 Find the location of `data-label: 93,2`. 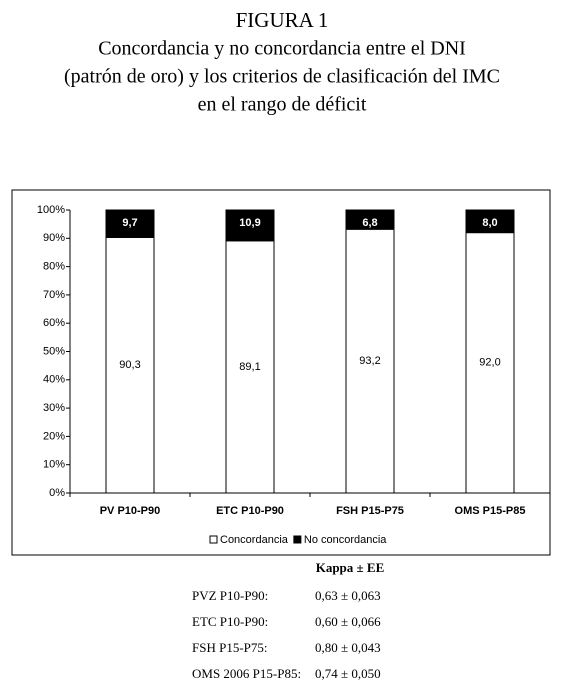

data-label: 93,2 is located at coordinates (369, 361).